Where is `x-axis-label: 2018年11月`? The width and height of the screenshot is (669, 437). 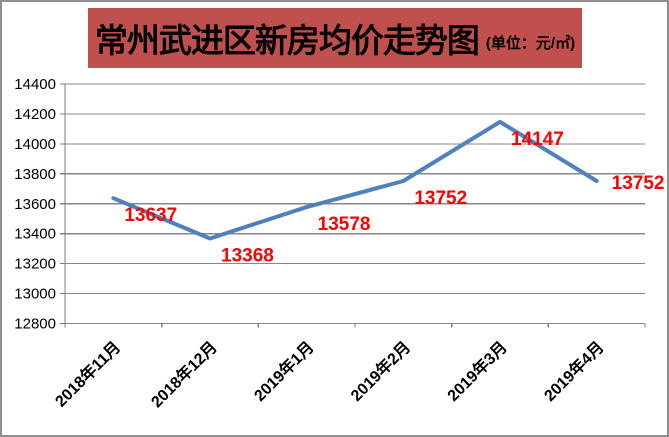 x-axis-label: 2018年11月 is located at coordinates (87, 373).